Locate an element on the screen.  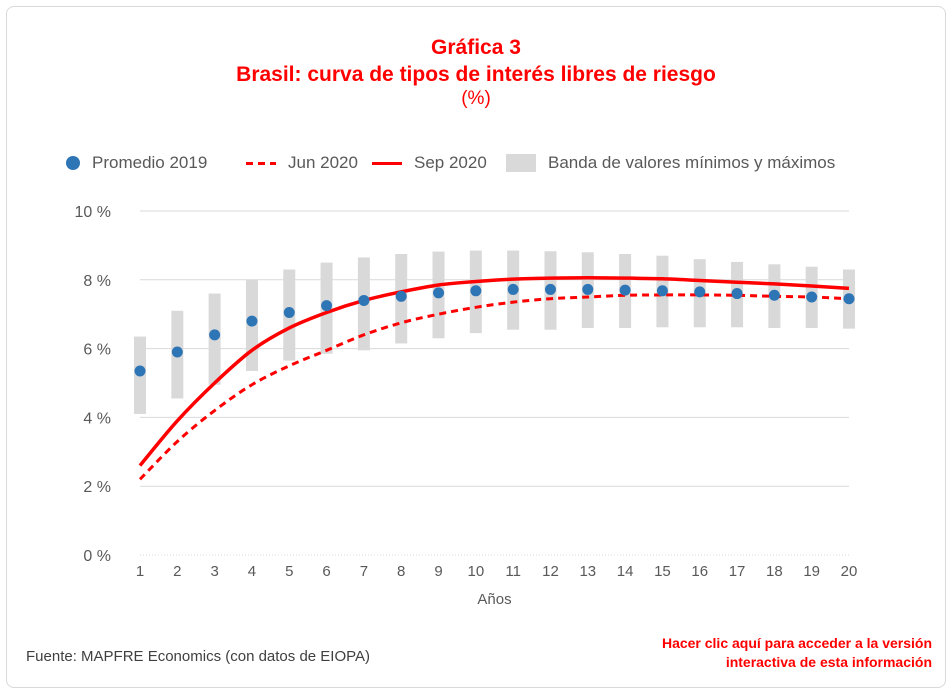
x-tick-label: 3 is located at coordinates (214, 571).